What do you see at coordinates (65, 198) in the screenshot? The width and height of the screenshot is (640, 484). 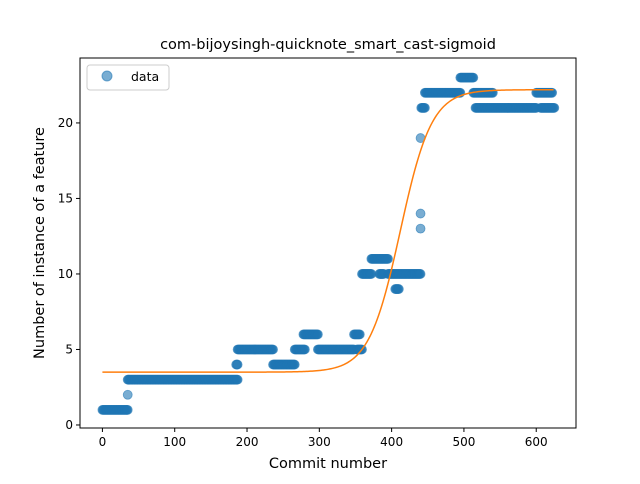 I see `y-tick-label: 15` at bounding box center [65, 198].